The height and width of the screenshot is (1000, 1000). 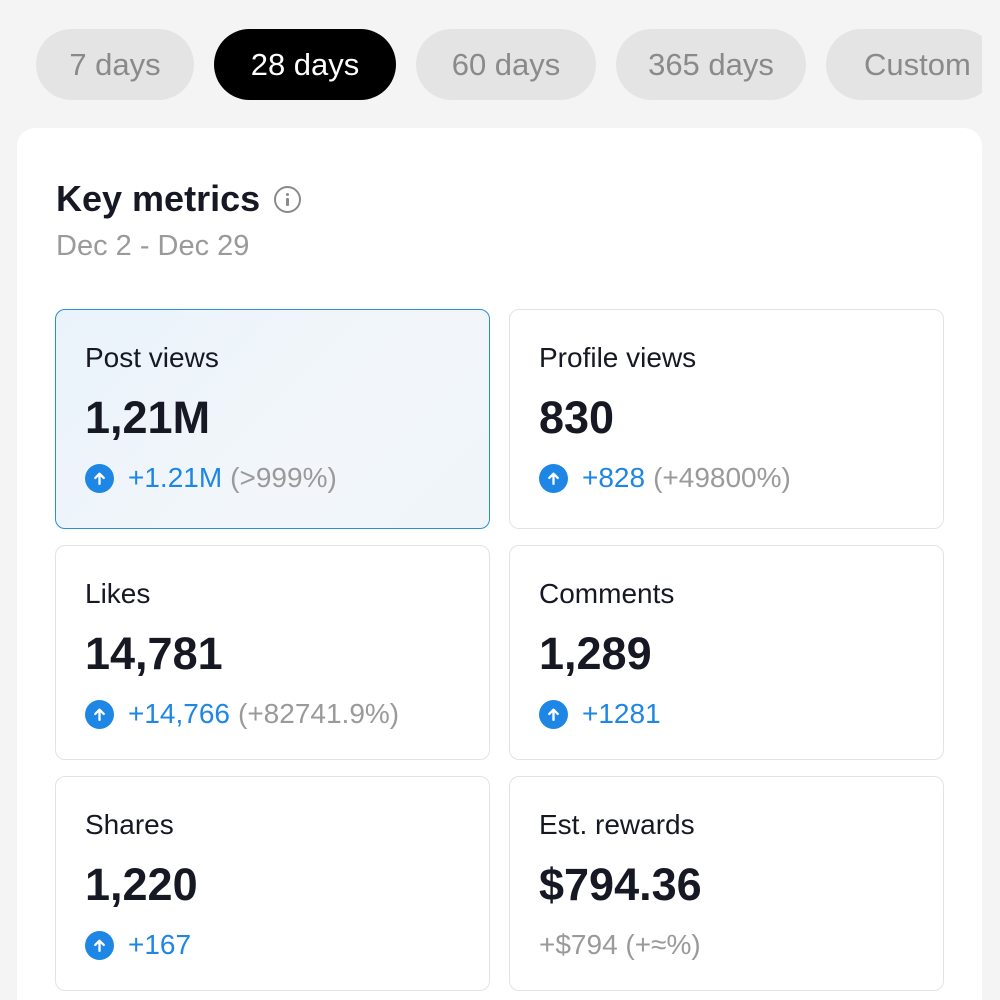 I want to click on metric-delta: +1281, so click(x=621, y=713).